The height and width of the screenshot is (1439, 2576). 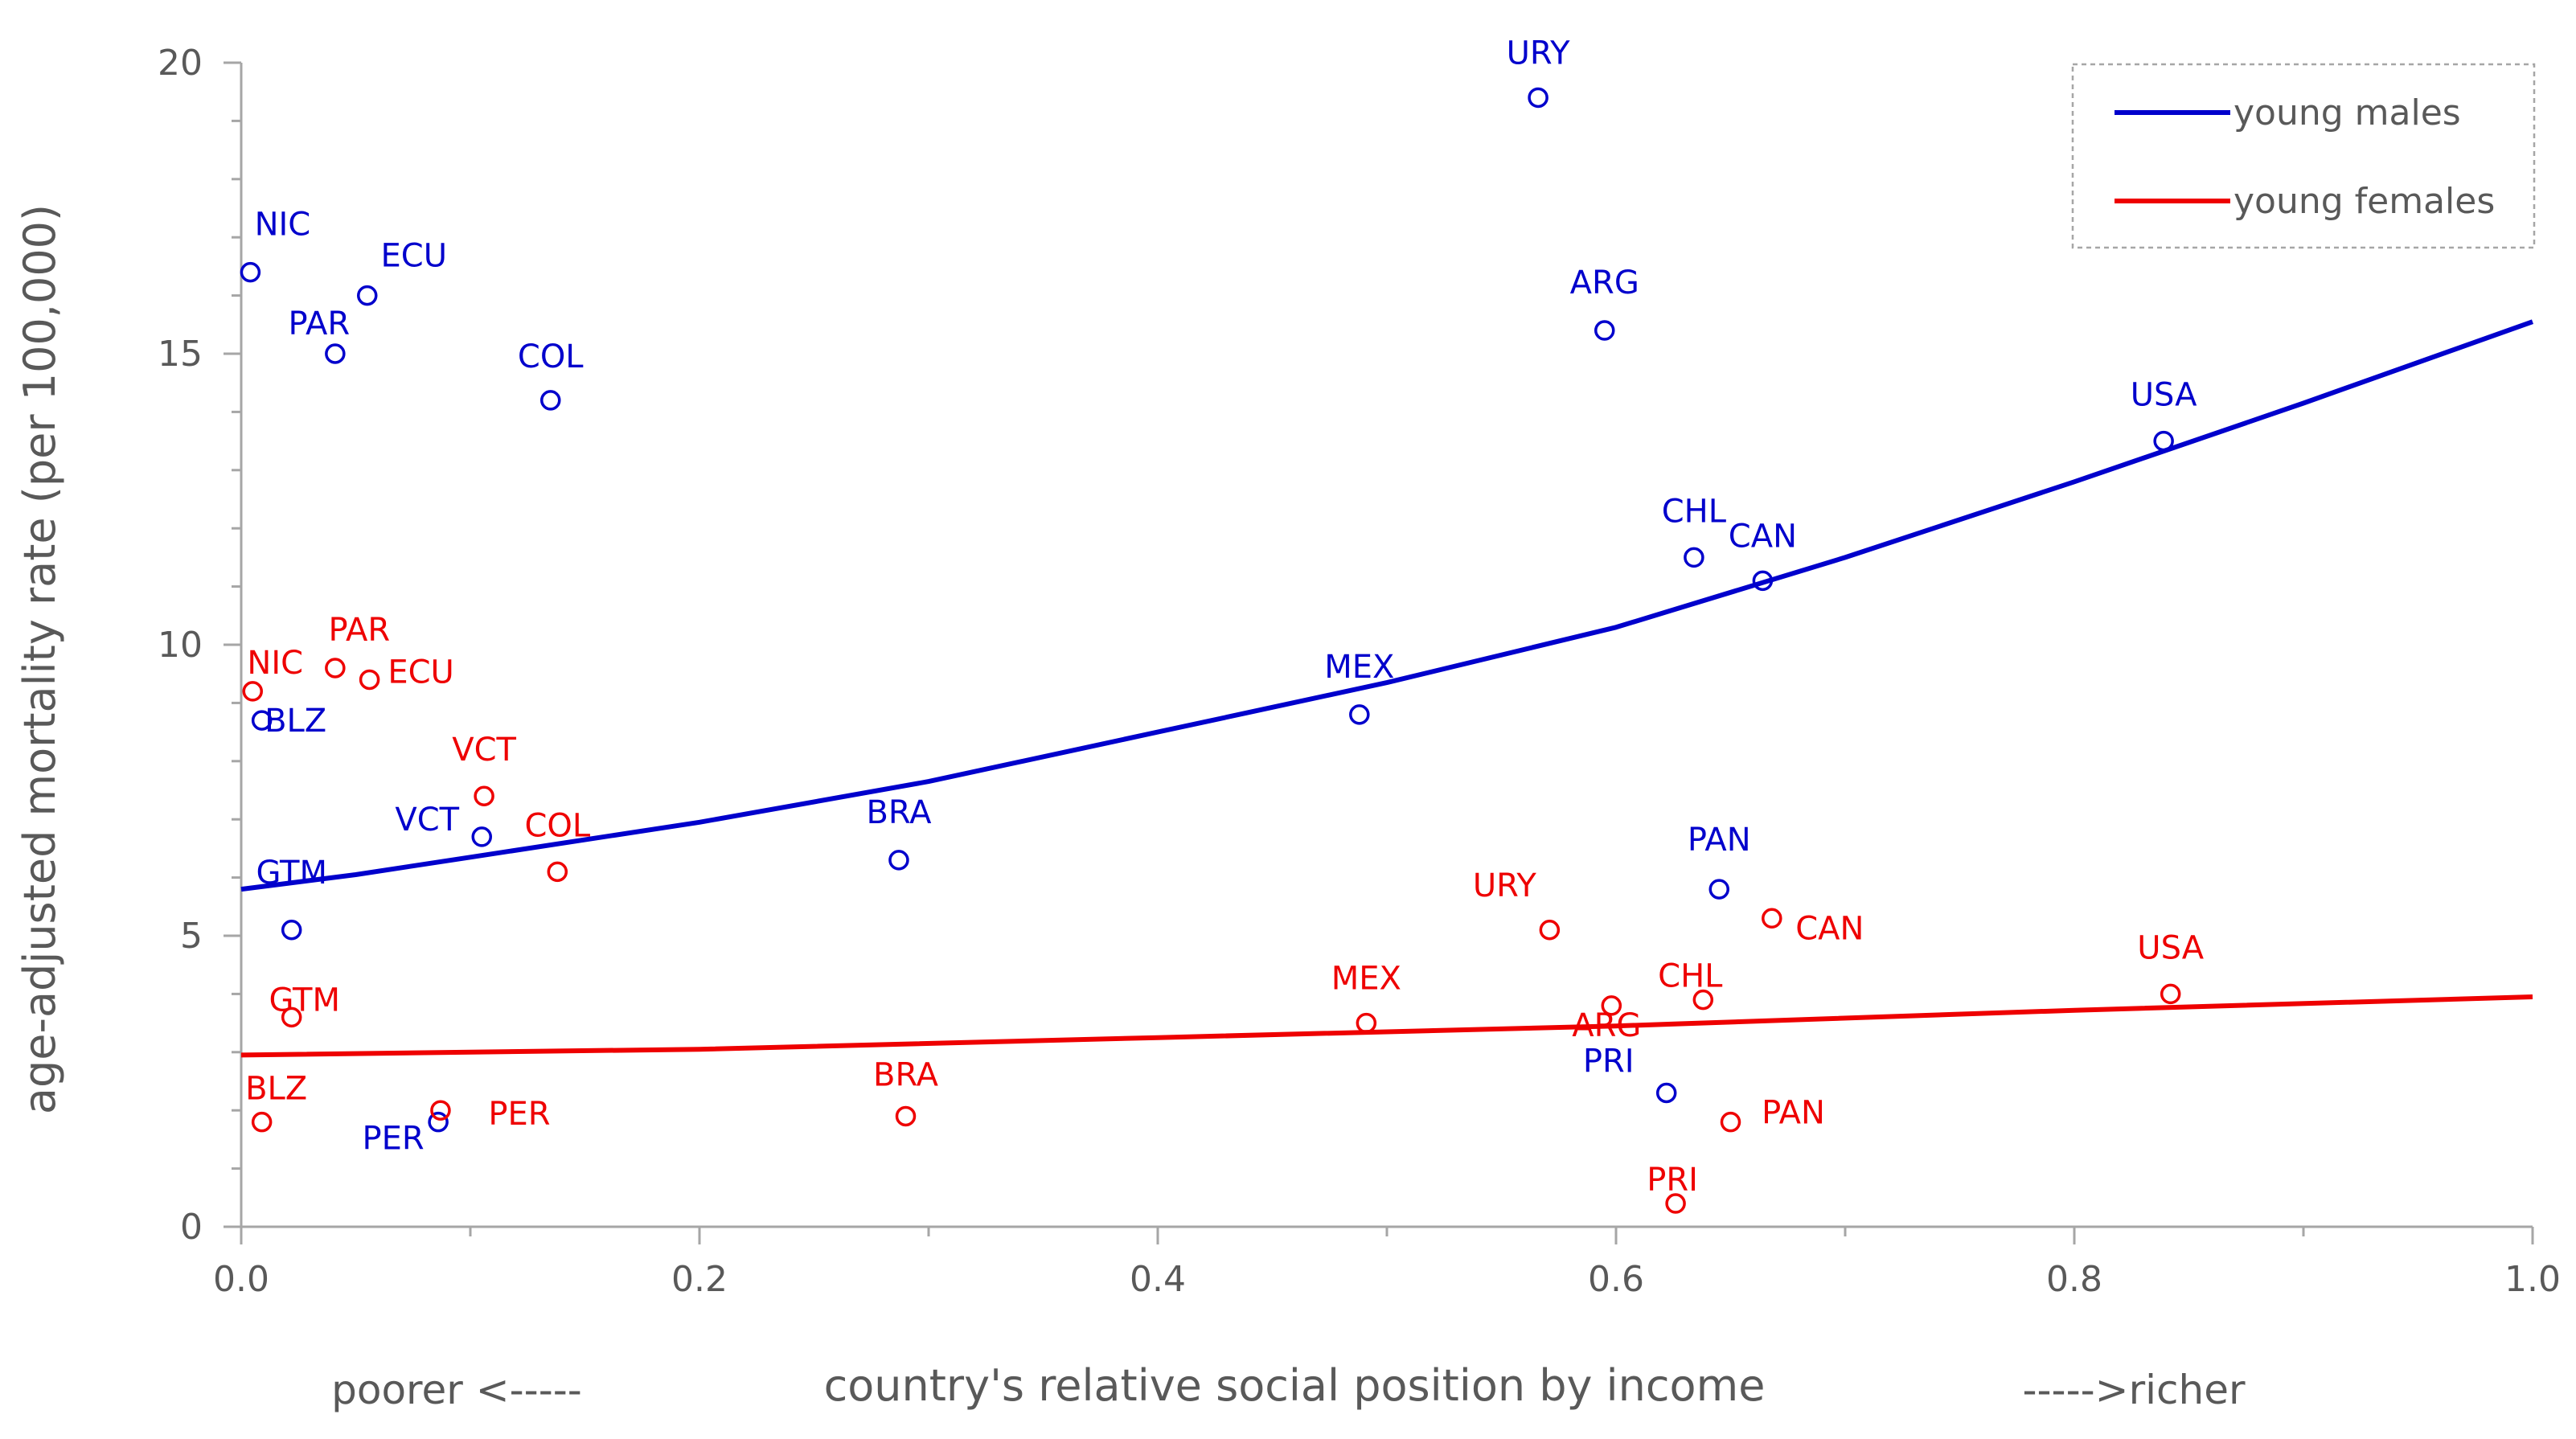 What do you see at coordinates (2133, 1390) in the screenshot?
I see `x-note-richer: ----->richer` at bounding box center [2133, 1390].